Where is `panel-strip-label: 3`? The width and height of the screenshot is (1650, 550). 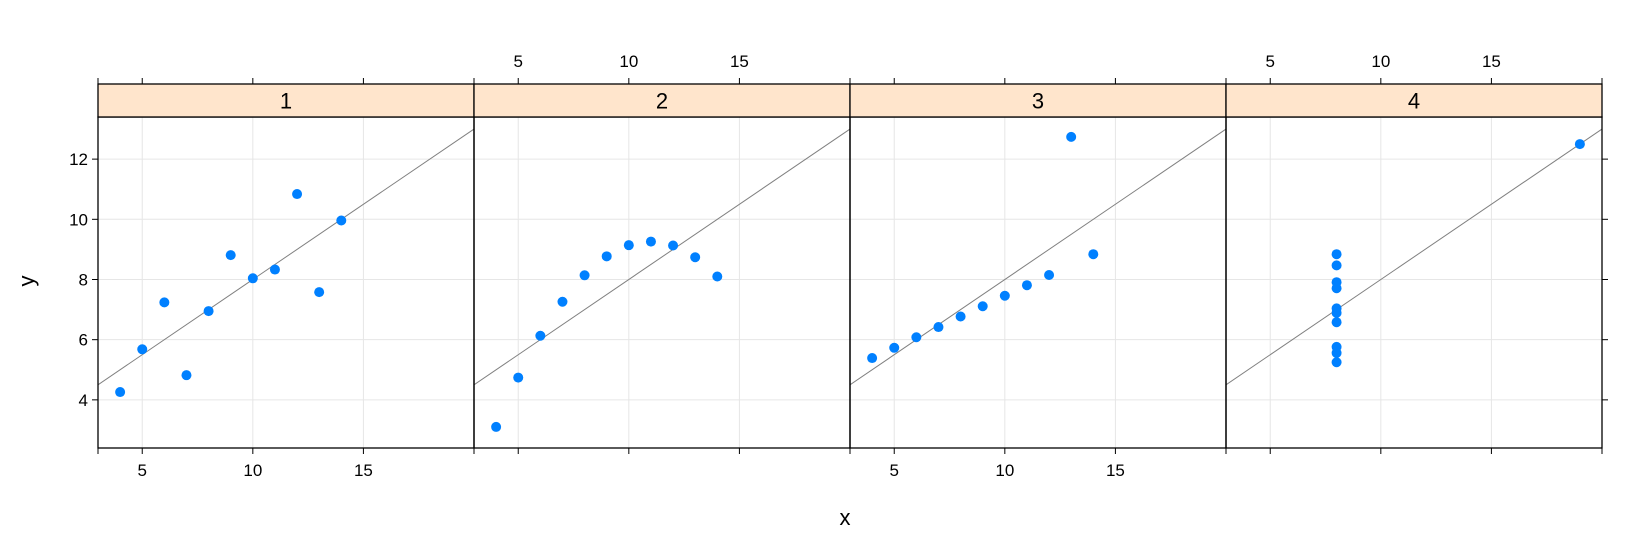 panel-strip-label: 3 is located at coordinates (1038, 101).